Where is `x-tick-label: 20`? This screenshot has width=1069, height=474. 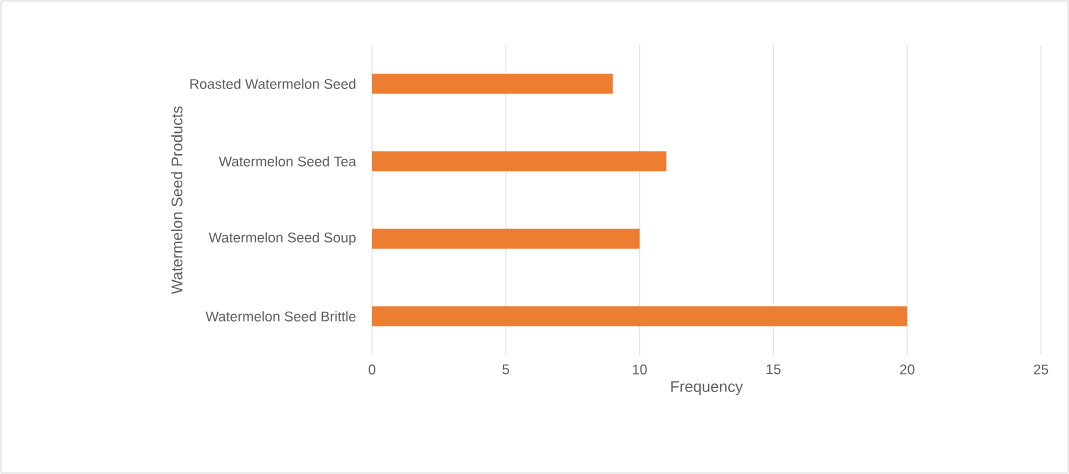
x-tick-label: 20 is located at coordinates (907, 369).